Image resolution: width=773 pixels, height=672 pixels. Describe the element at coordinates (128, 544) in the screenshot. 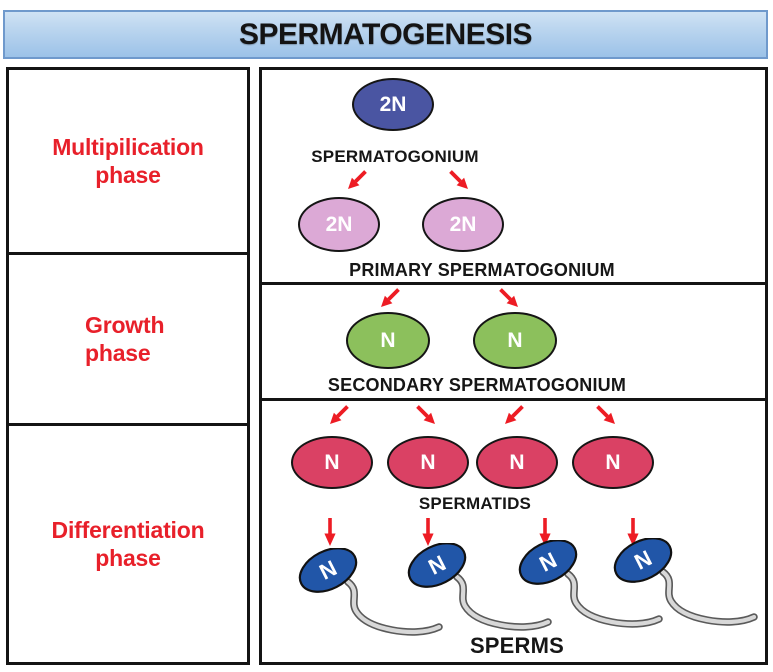

I see `phase-cell-differentiation: Differentiation phase` at that location.